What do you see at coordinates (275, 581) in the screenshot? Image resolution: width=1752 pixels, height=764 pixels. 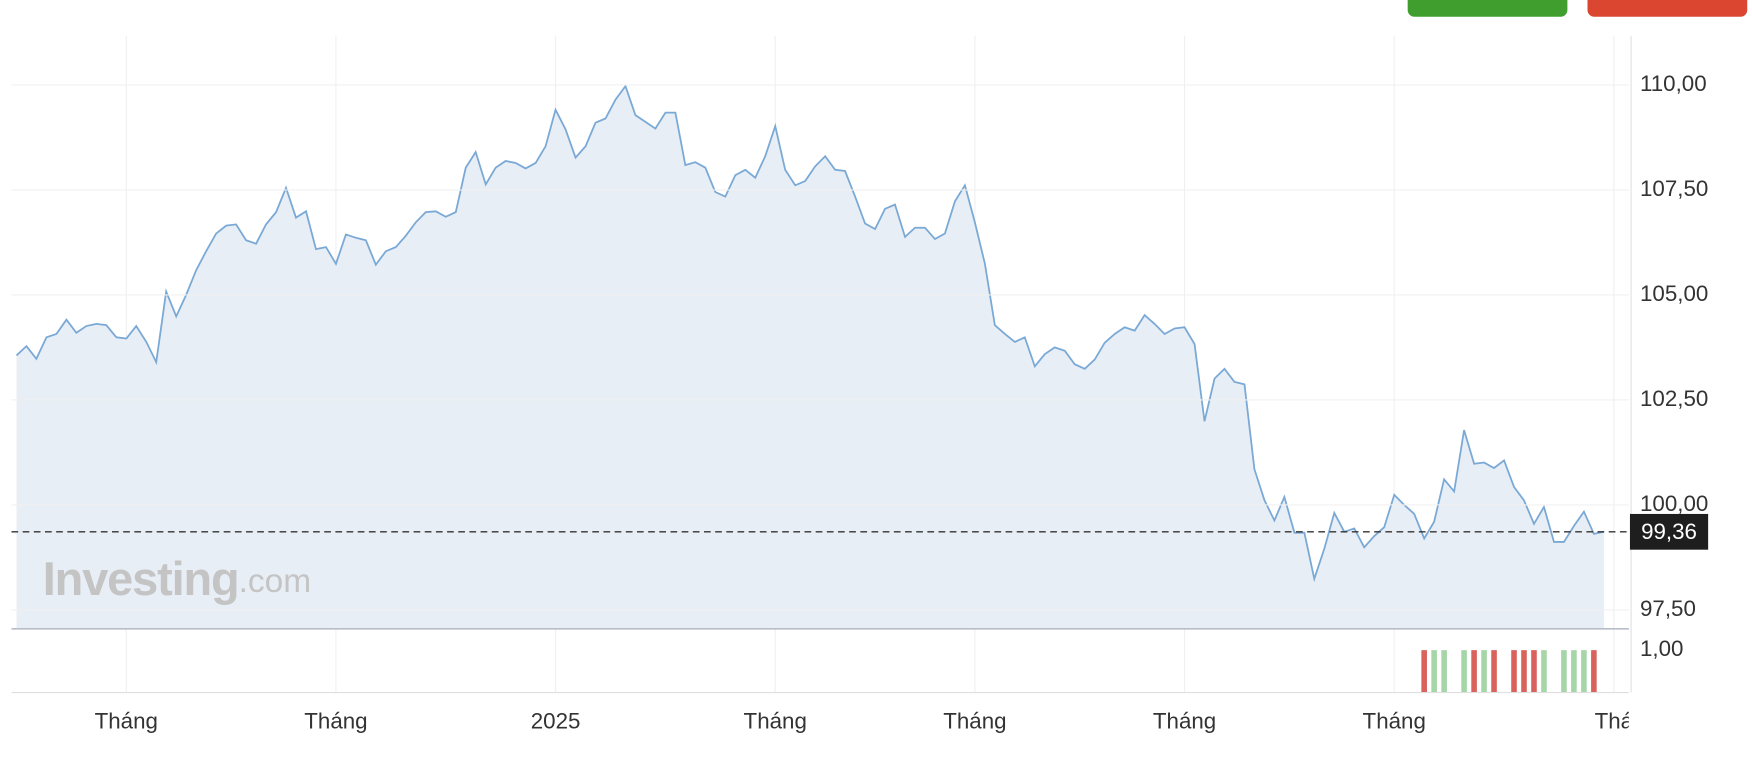 I see `watermark-text: .com` at bounding box center [275, 581].